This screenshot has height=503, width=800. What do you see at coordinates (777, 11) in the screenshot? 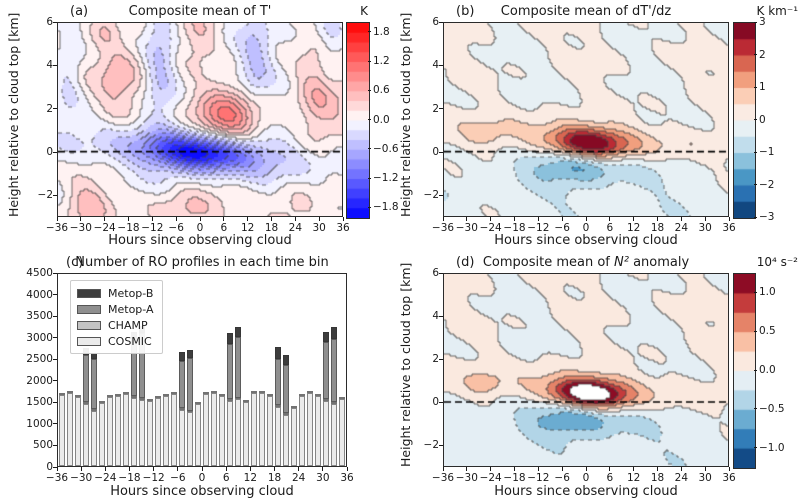
I see `panel-b-colorbar-unit: K km⁻¹` at bounding box center [777, 11].